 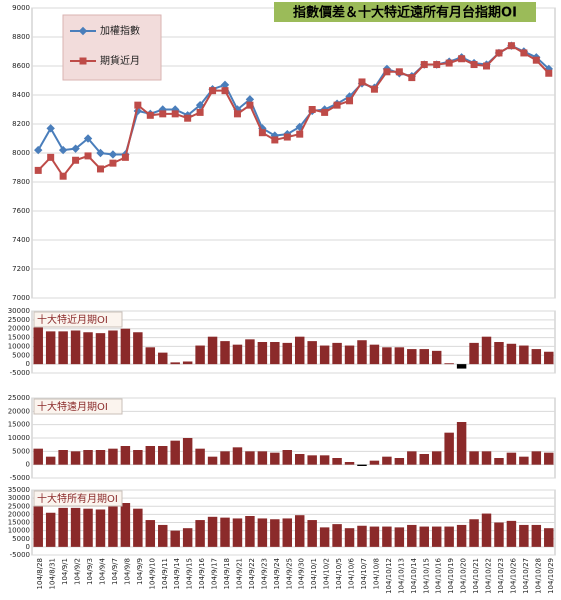 I want to click on x-tick-label: 104/8/28, so click(x=40, y=573).